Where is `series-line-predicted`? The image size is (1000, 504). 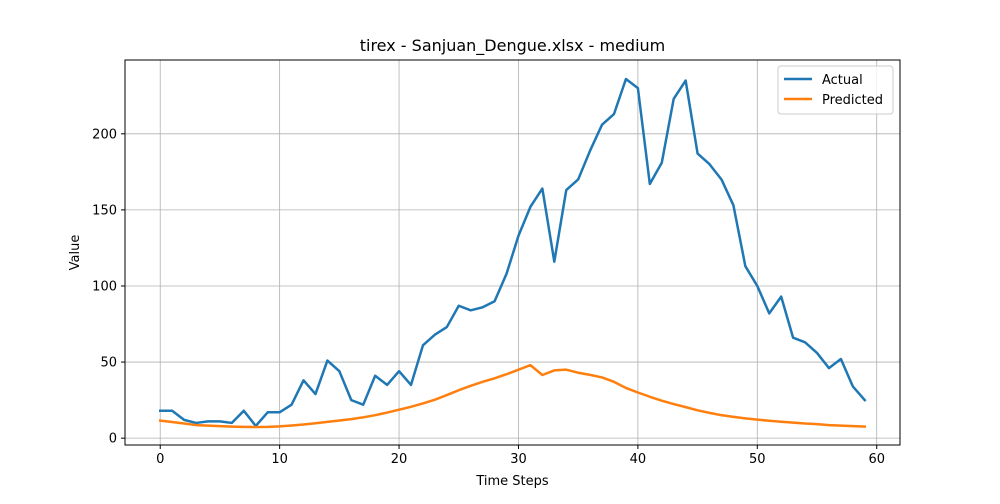
series-line-predicted is located at coordinates (512, 396).